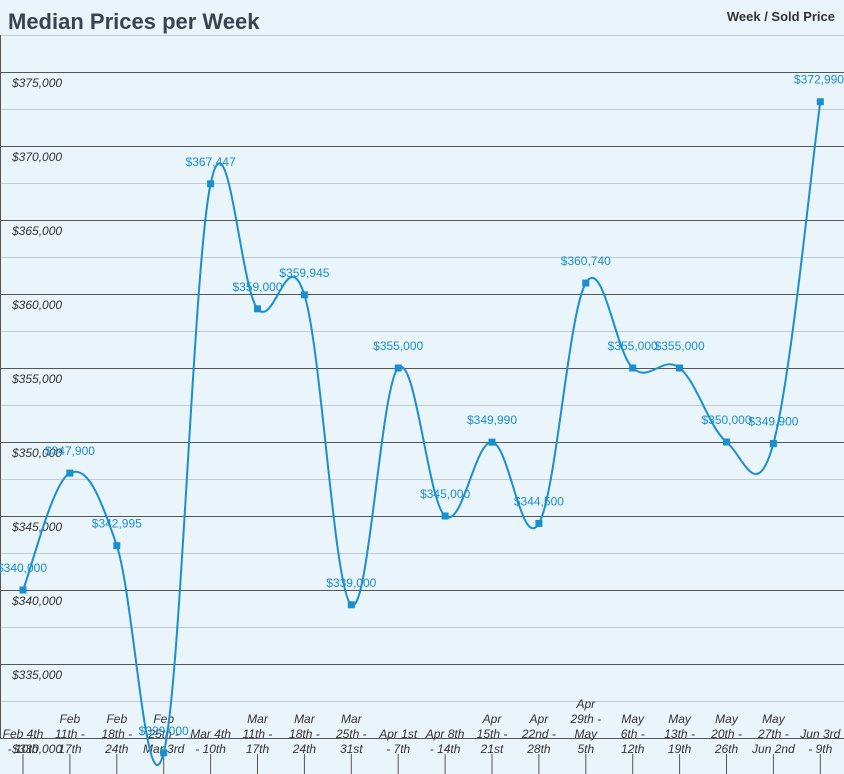  I want to click on x-tick-label: 26th, so click(726, 749).